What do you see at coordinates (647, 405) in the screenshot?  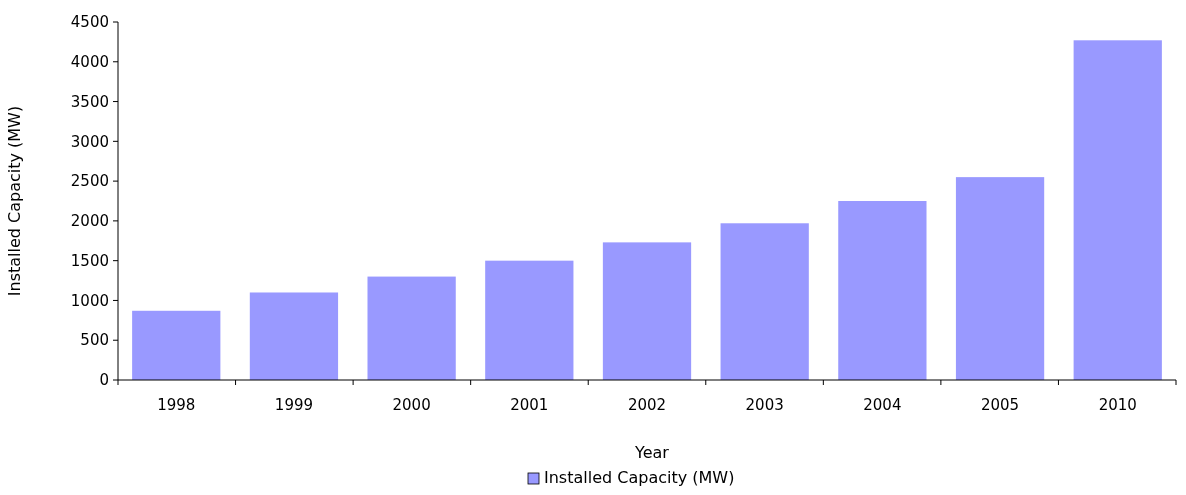 I see `x-tick-label: 2002` at bounding box center [647, 405].